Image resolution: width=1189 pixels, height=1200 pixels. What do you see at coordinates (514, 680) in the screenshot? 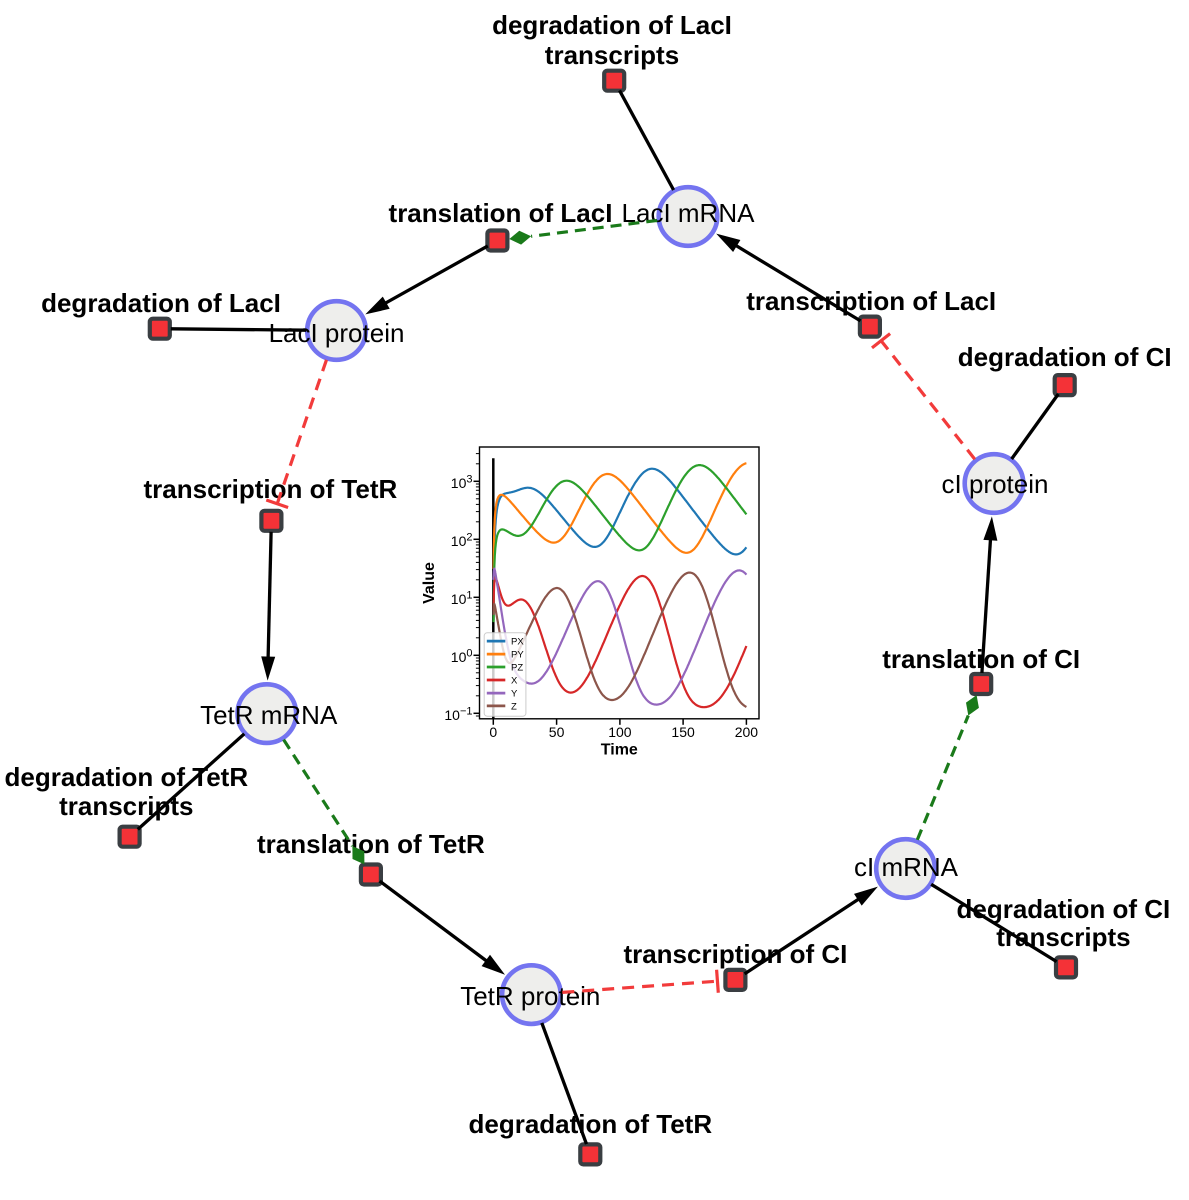
I see `svg-text: X` at bounding box center [514, 680].